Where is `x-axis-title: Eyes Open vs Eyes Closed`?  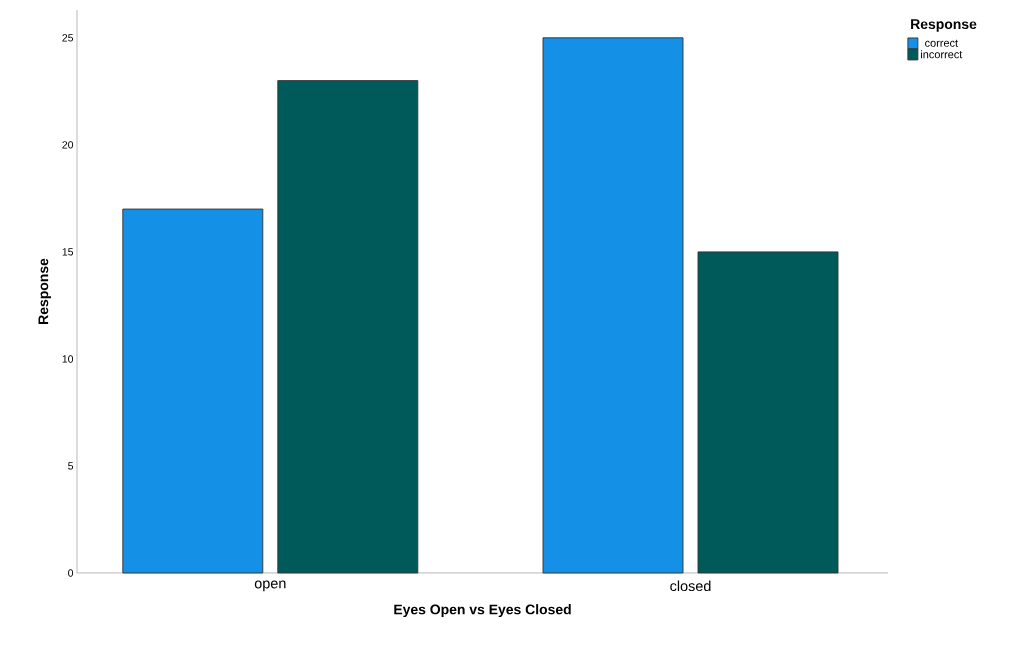
x-axis-title: Eyes Open vs Eyes Closed is located at coordinates (482, 611).